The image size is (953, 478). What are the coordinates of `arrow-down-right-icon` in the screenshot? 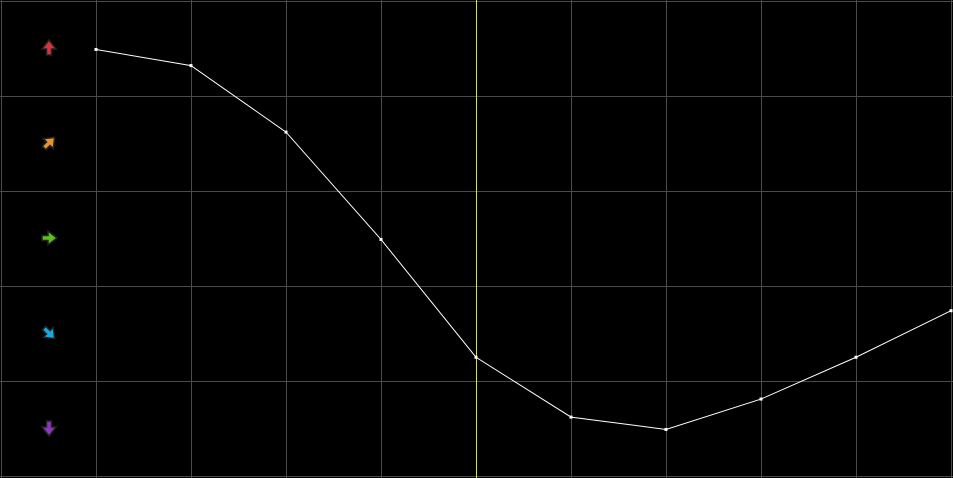 It's located at (48, 332).